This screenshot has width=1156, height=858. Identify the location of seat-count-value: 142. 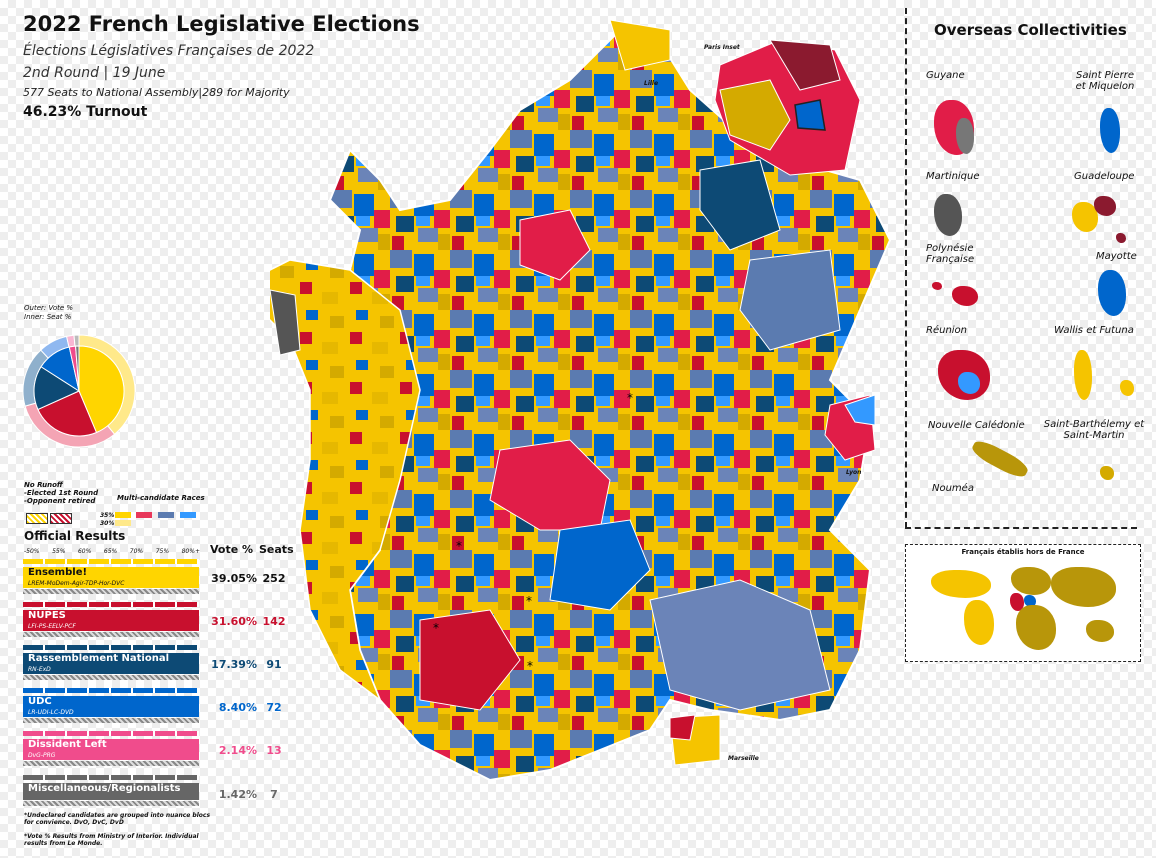
(274, 621).